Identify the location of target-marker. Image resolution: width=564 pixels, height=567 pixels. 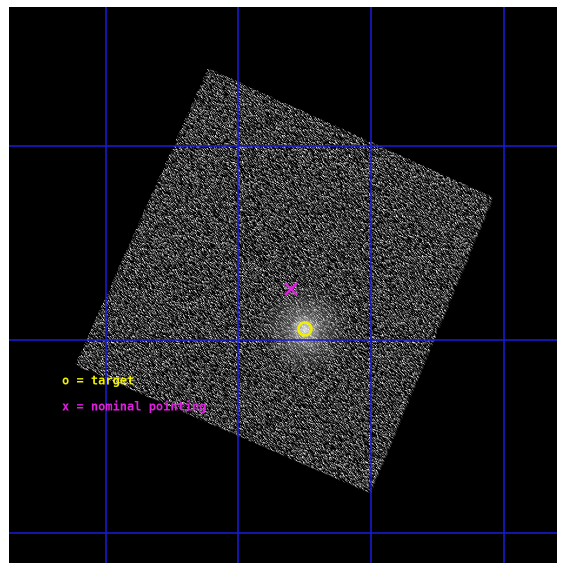
(305, 329).